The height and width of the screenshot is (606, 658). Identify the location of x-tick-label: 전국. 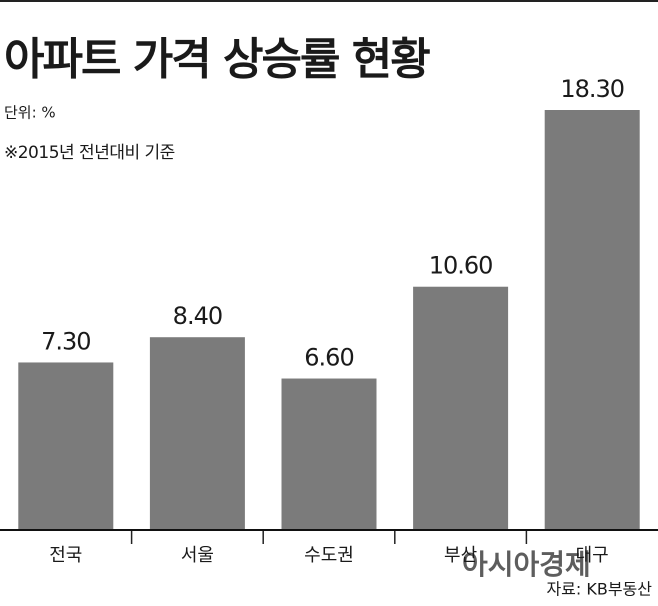
(65, 555).